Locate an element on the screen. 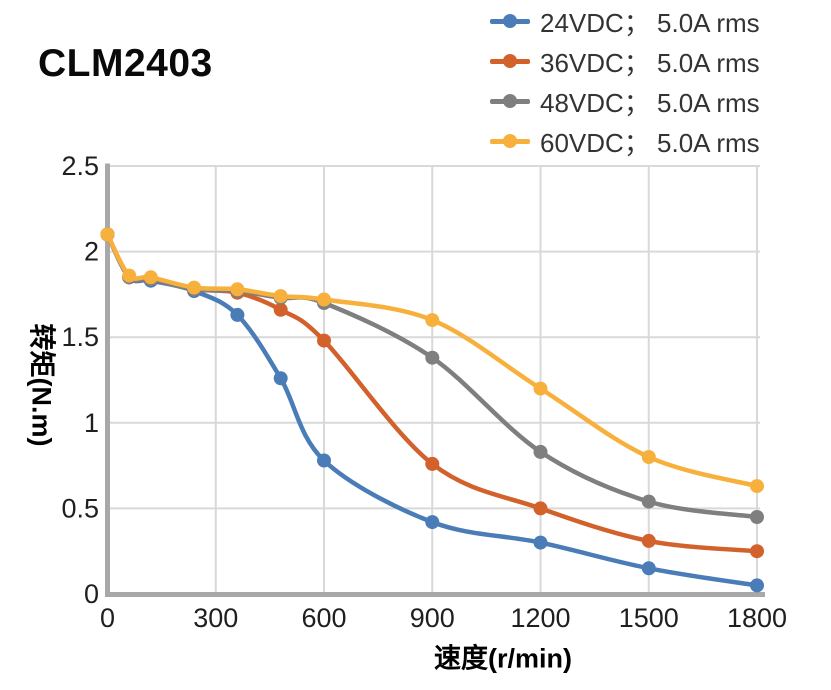 The height and width of the screenshot is (690, 831). y-tick-label: 2.5 is located at coordinates (80, 166).